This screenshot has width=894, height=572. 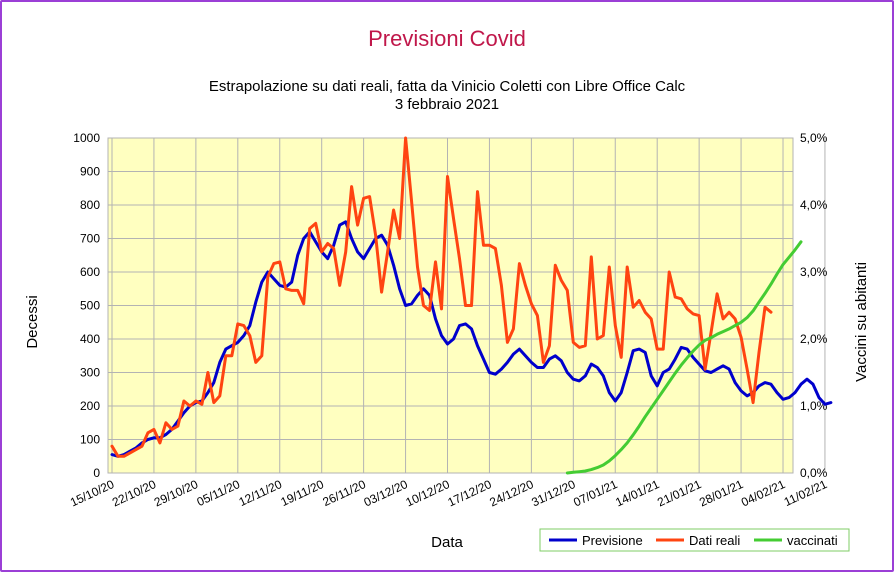 I want to click on y-tick-label: 900, so click(x=90, y=172).